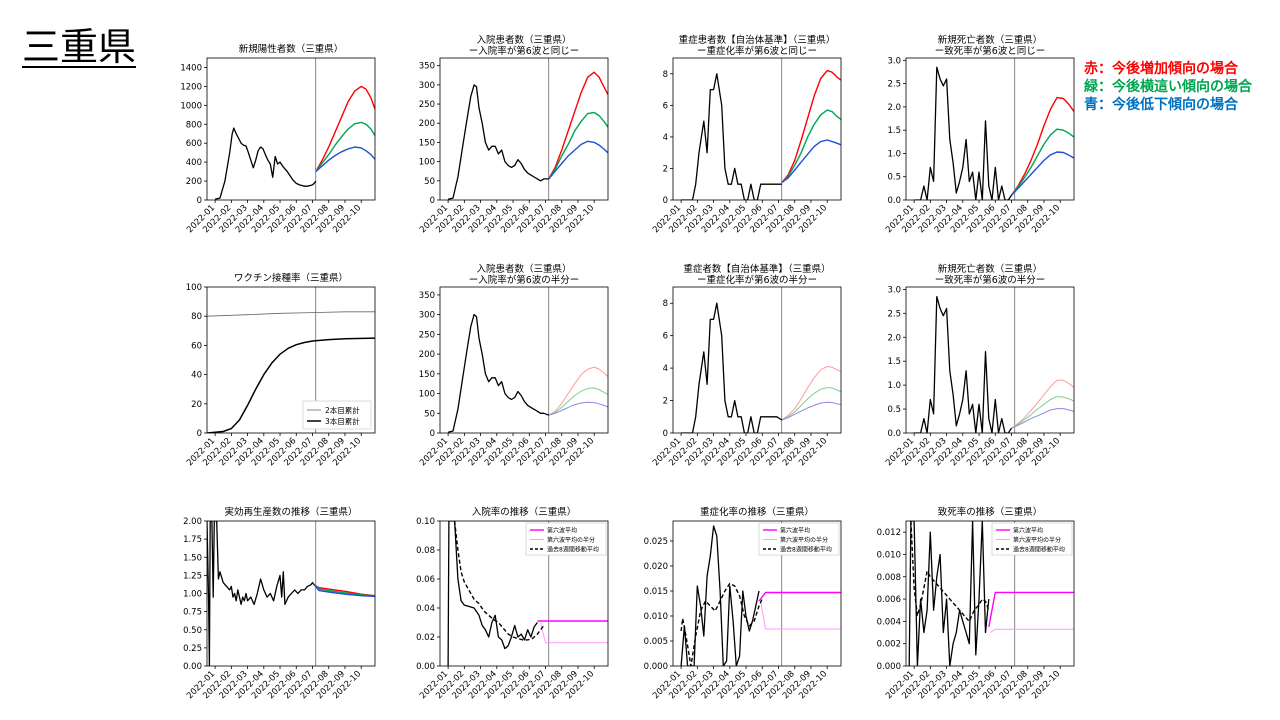  I want to click on y-tick-label: 0.008, so click(889, 578).